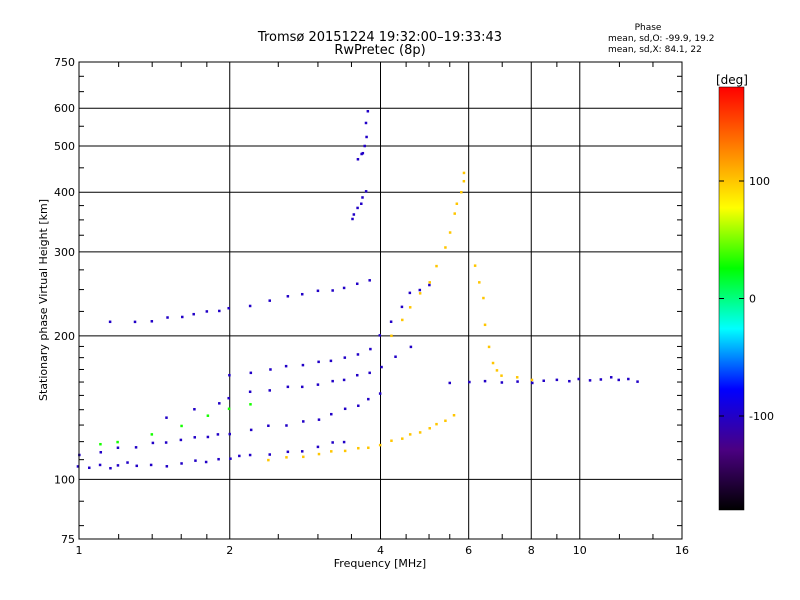 This screenshot has width=800, height=600. What do you see at coordinates (79, 550) in the screenshot?
I see `x-tick-label: 1` at bounding box center [79, 550].